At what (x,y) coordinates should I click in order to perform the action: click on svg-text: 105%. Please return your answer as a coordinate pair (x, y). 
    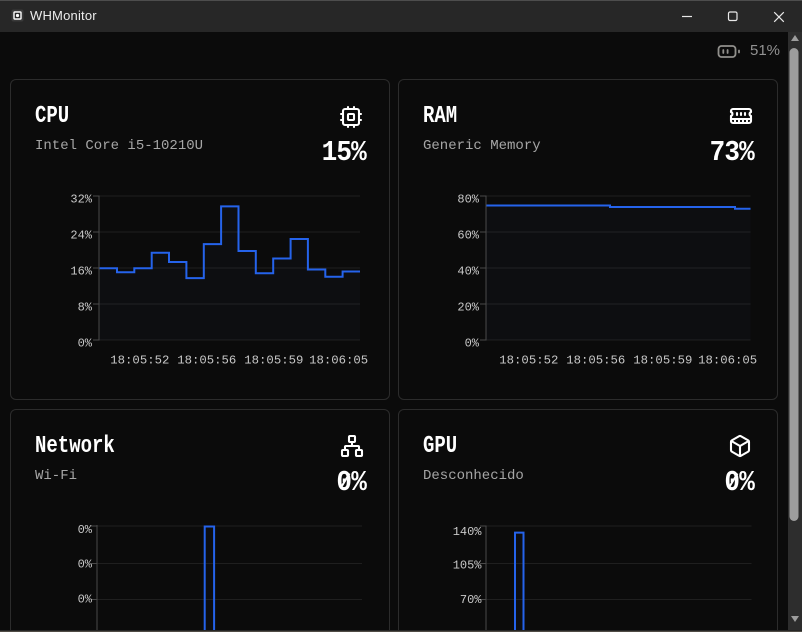
    Looking at the image, I should click on (468, 566).